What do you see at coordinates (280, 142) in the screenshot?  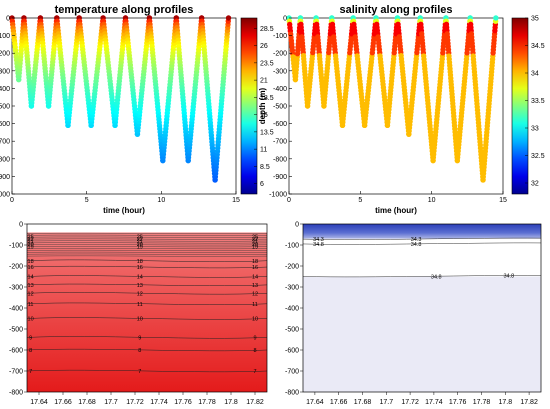 I see `salinity-ytick-label: -700` at bounding box center [280, 142].